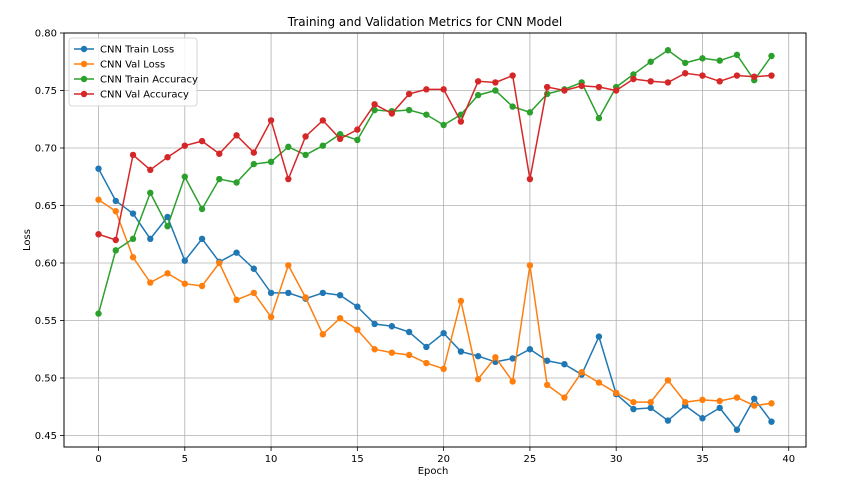 This screenshot has height=491, width=850. Describe the element at coordinates (131, 95) in the screenshot. I see `legend-item-cnn-val-accuracy: CNN Val Accuracy` at that location.